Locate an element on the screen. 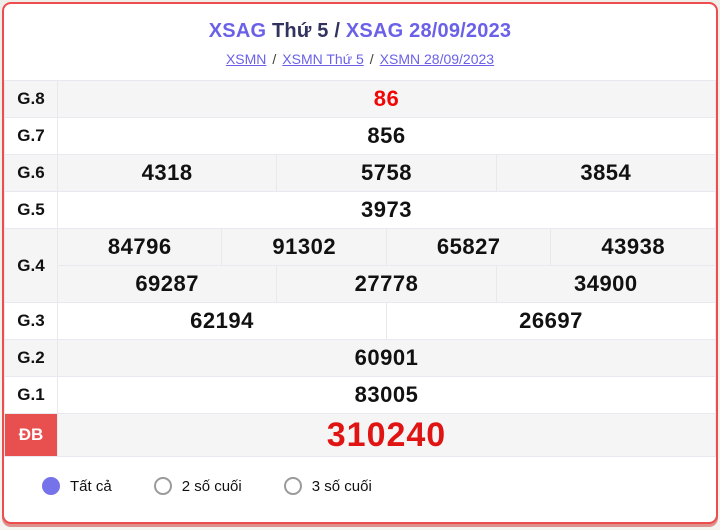  page-title: XSAG Thứ 5 / XSAG 28/09/2023 is located at coordinates (360, 31).